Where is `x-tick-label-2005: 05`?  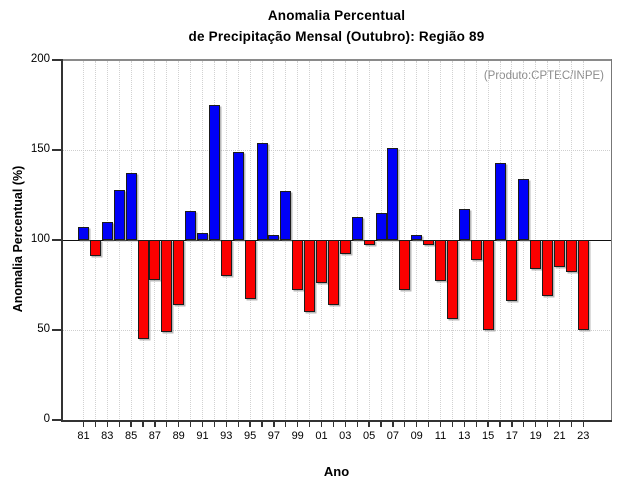
x-tick-label-2005: 05 is located at coordinates (369, 436).